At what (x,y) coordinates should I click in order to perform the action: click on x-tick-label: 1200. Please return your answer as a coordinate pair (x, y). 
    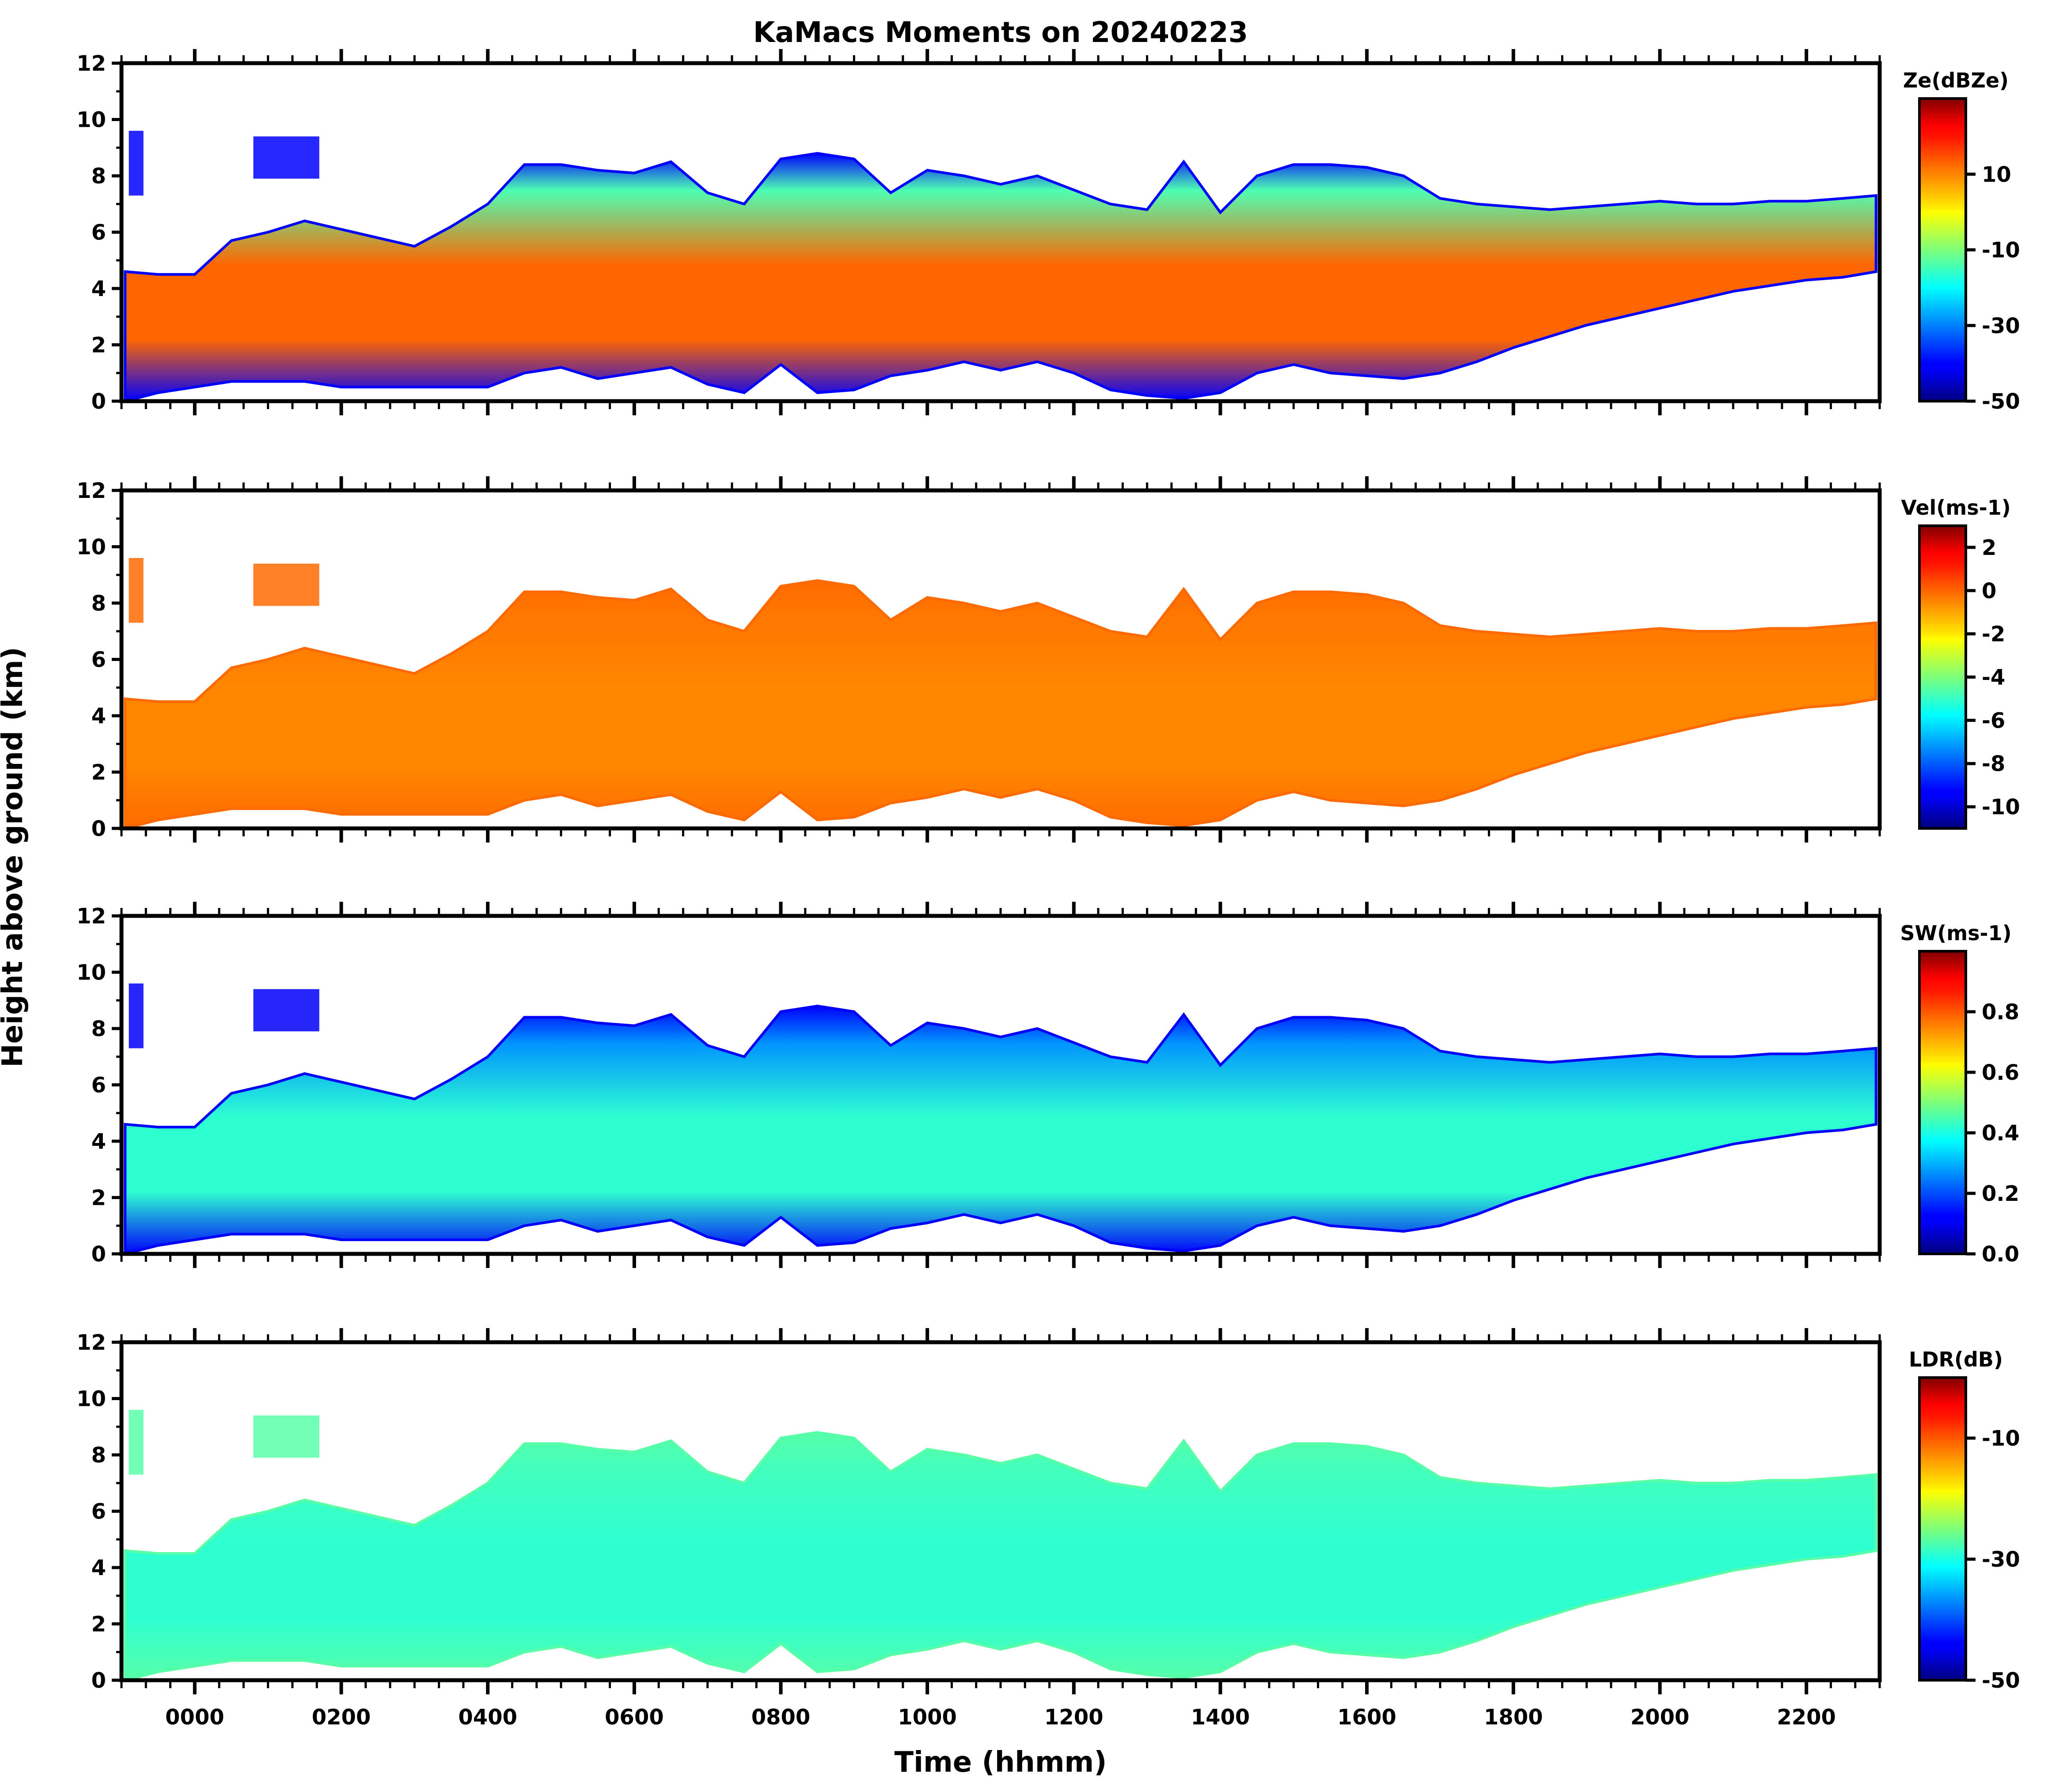
    Looking at the image, I should click on (1074, 1717).